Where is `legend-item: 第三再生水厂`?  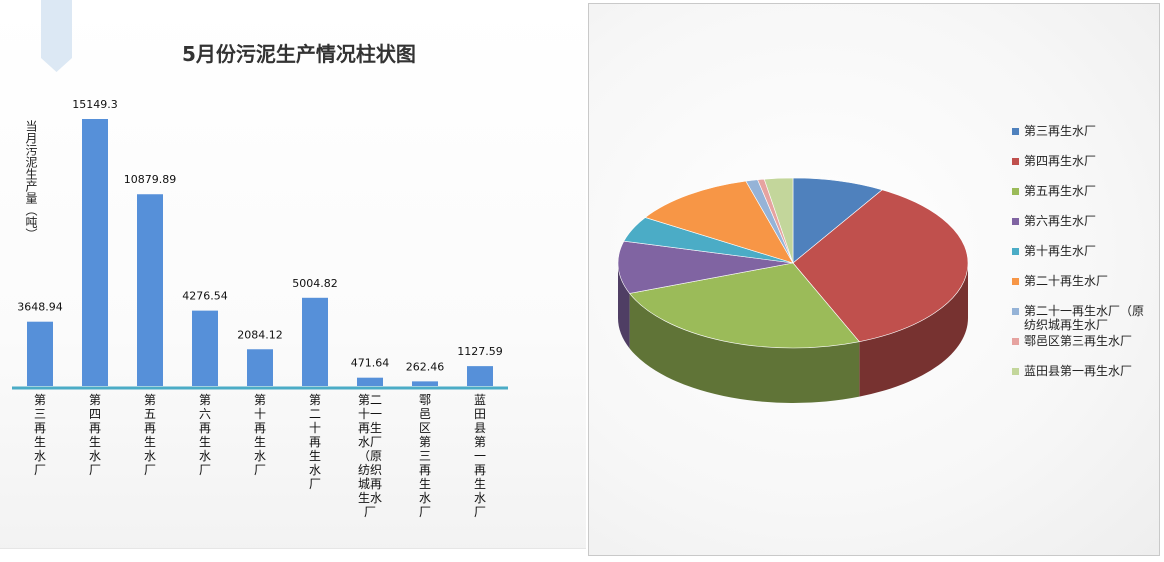
legend-item: 第三再生水厂 is located at coordinates (1082, 131).